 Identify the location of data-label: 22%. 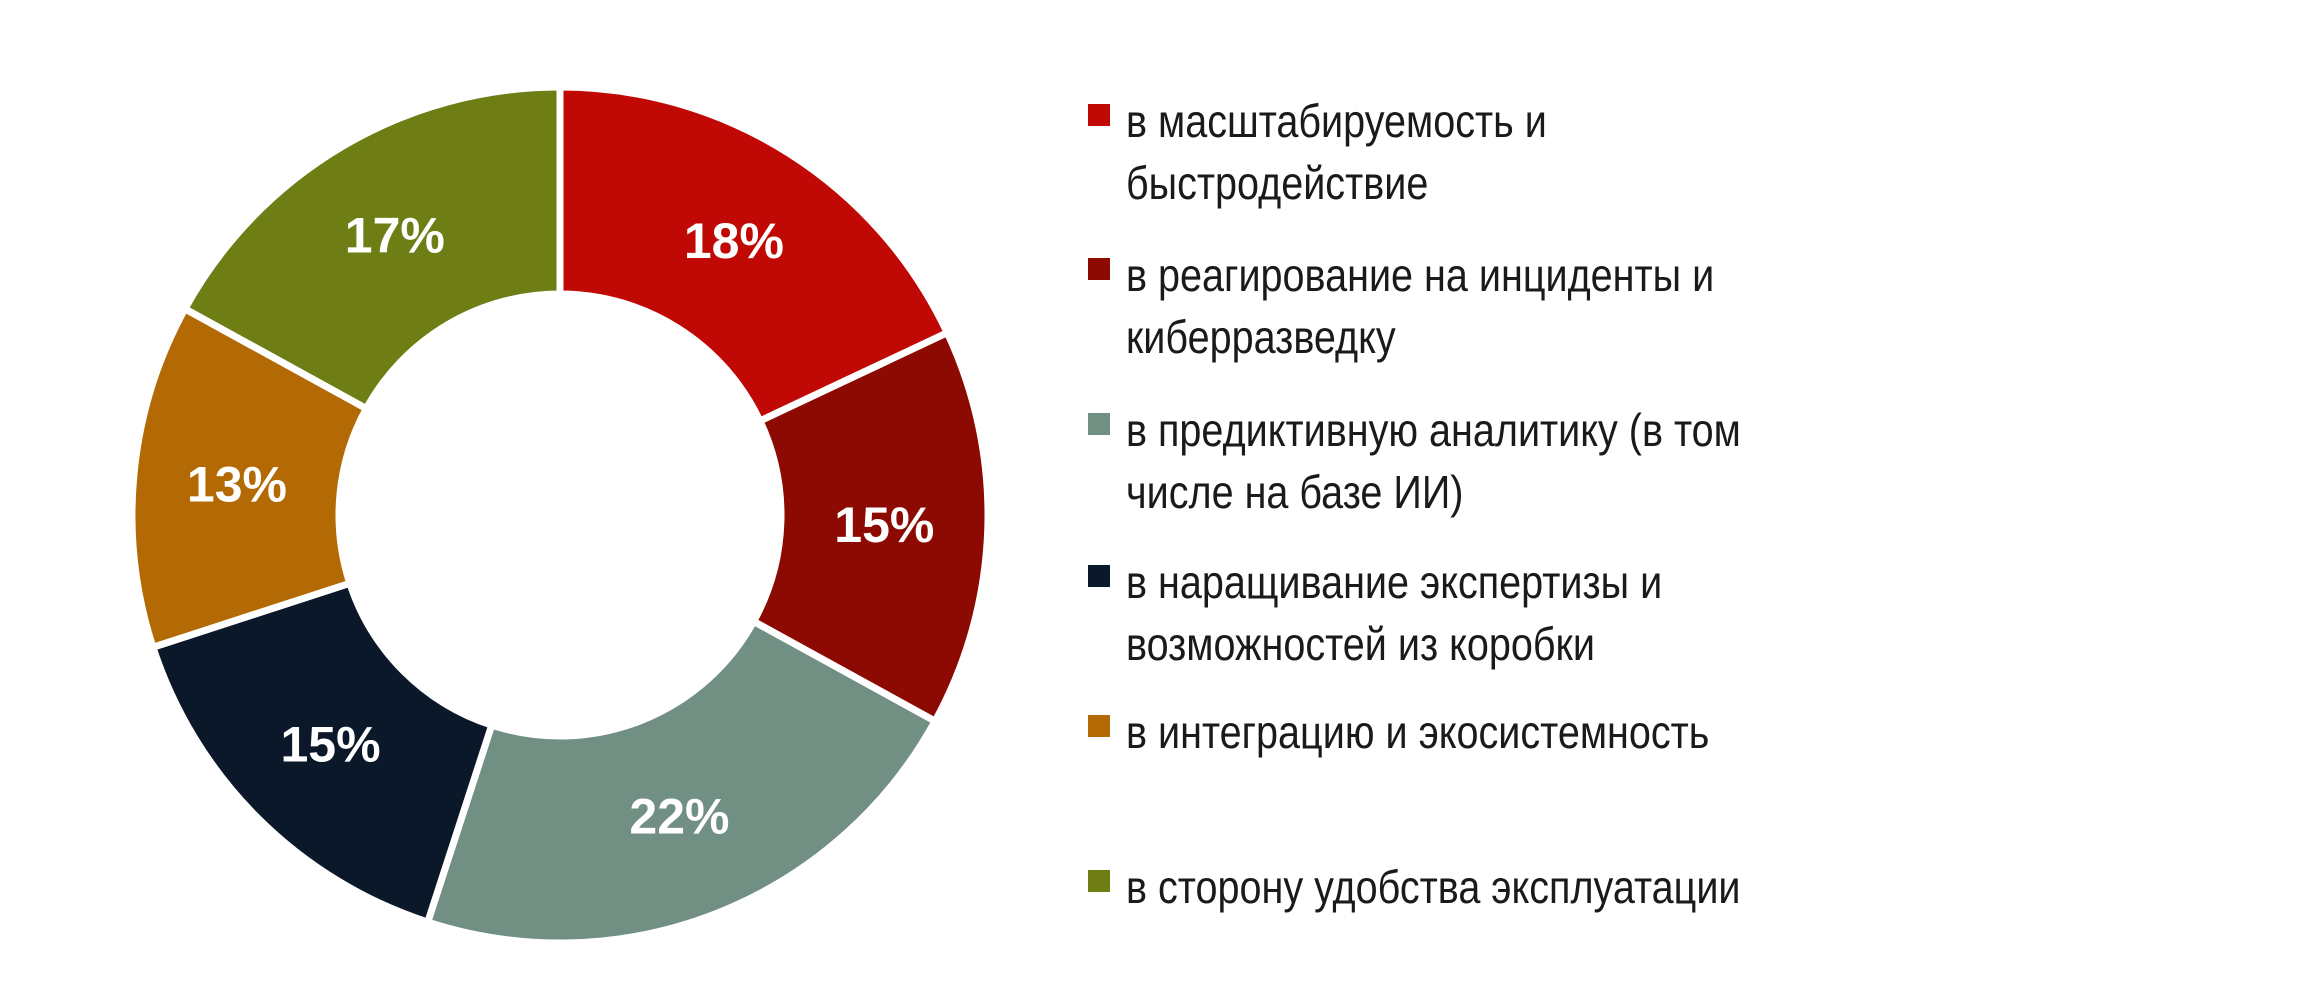
(679, 817).